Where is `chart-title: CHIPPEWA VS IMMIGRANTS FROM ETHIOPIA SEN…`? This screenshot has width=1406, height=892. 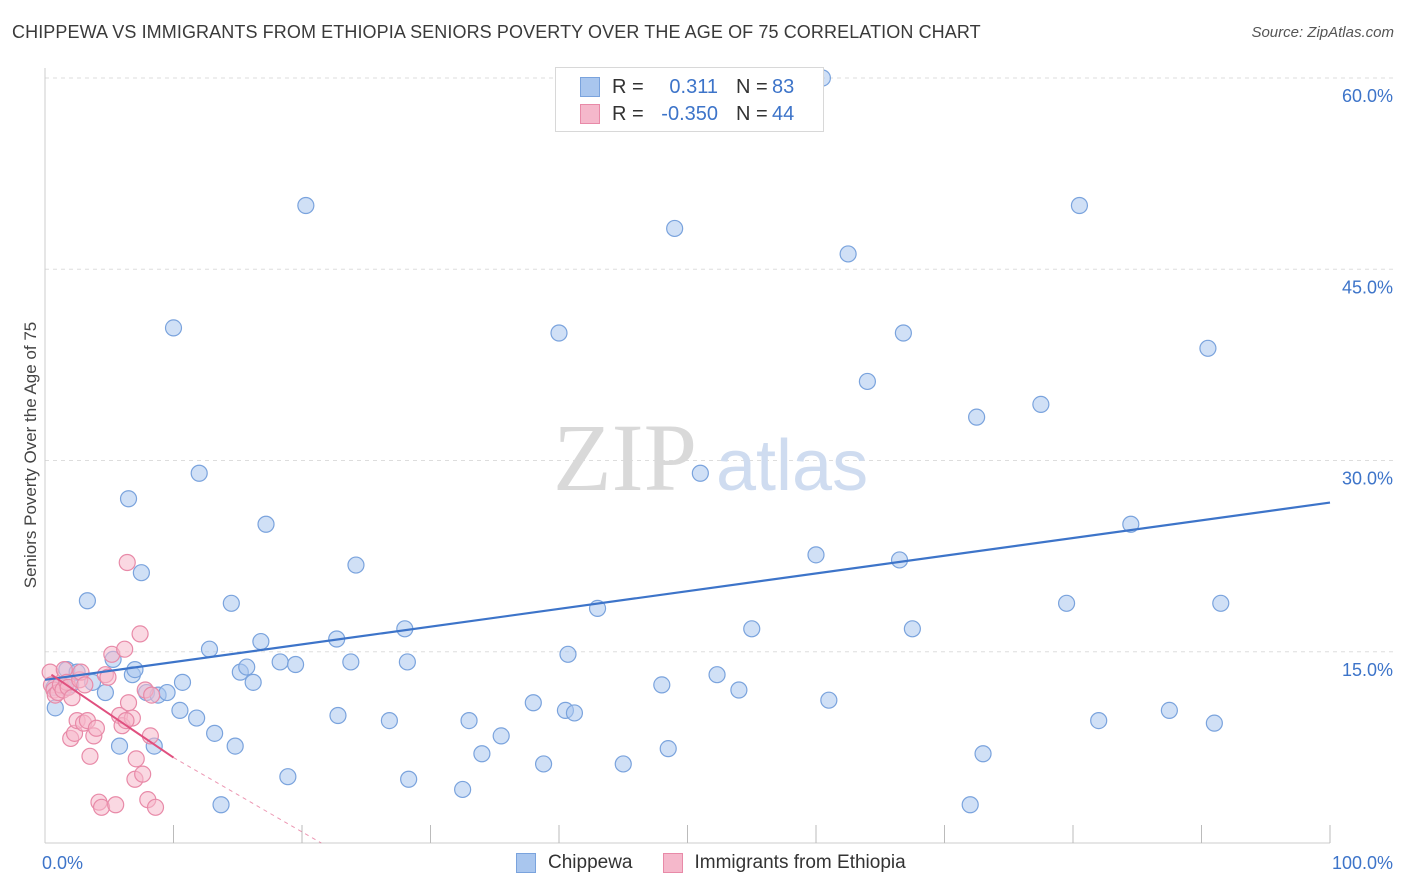
chart-title: CHIPPEWA VS IMMIGRANTS FROM ETHIOPIA SEN… is located at coordinates (496, 32).